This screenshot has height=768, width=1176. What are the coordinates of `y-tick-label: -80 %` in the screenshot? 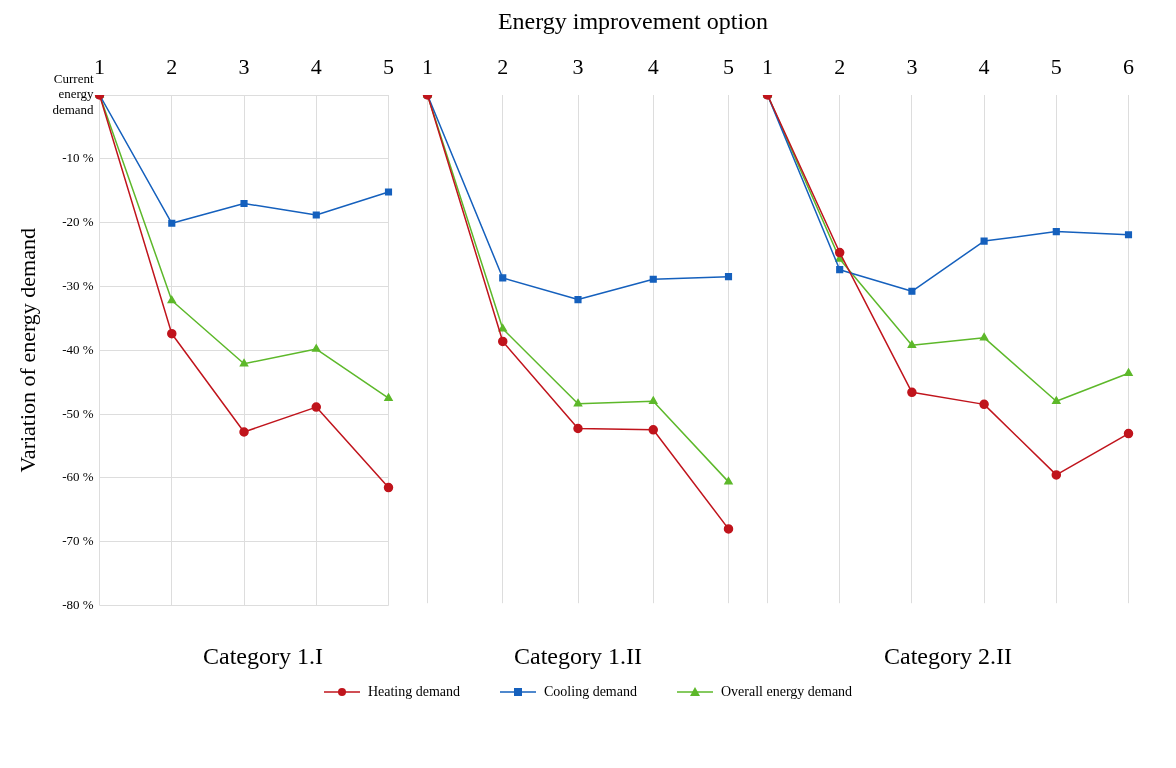 It's located at (78, 605).